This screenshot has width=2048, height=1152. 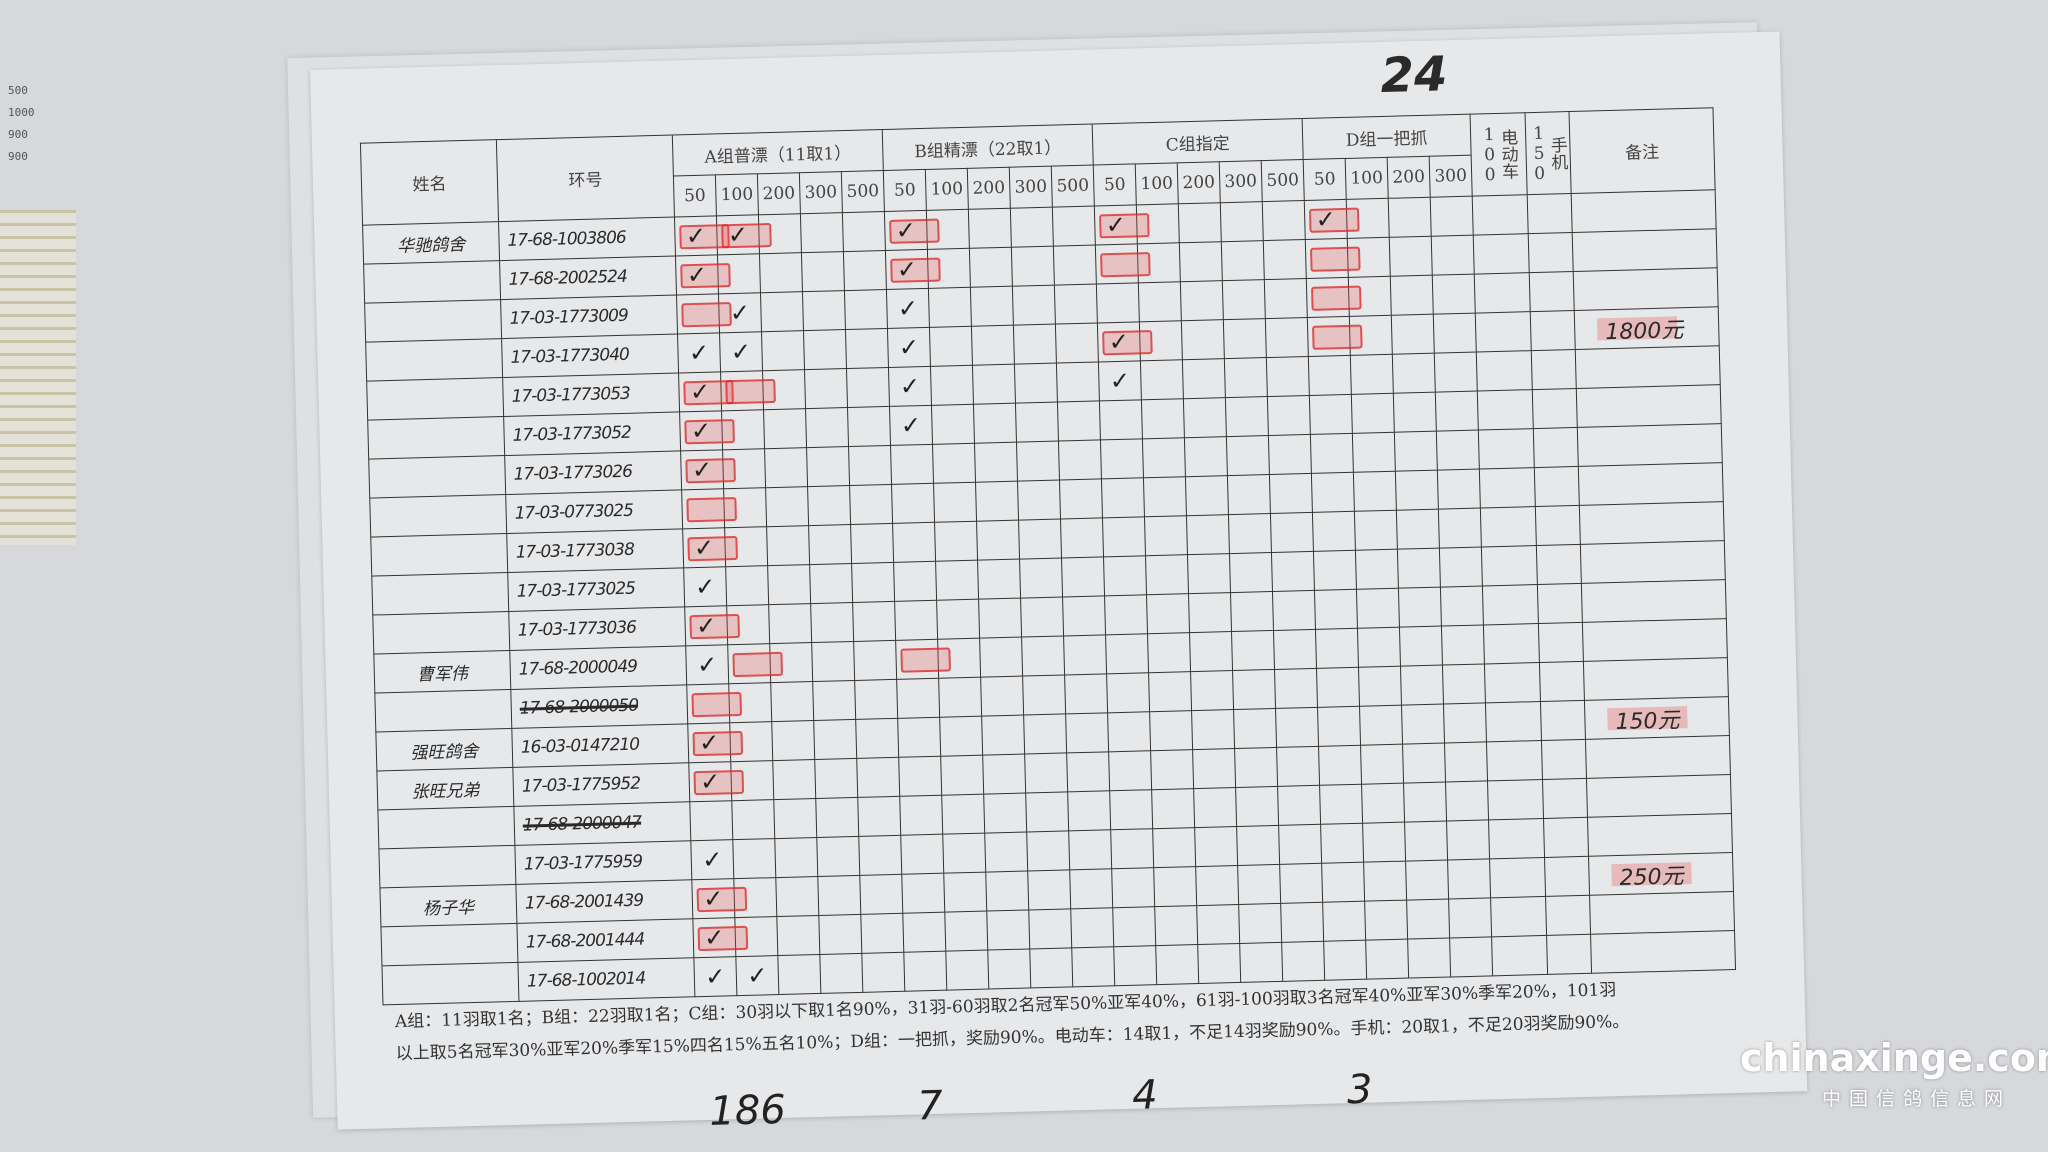 I want to click on ring-number: 17-68-2000049, so click(x=578, y=668).